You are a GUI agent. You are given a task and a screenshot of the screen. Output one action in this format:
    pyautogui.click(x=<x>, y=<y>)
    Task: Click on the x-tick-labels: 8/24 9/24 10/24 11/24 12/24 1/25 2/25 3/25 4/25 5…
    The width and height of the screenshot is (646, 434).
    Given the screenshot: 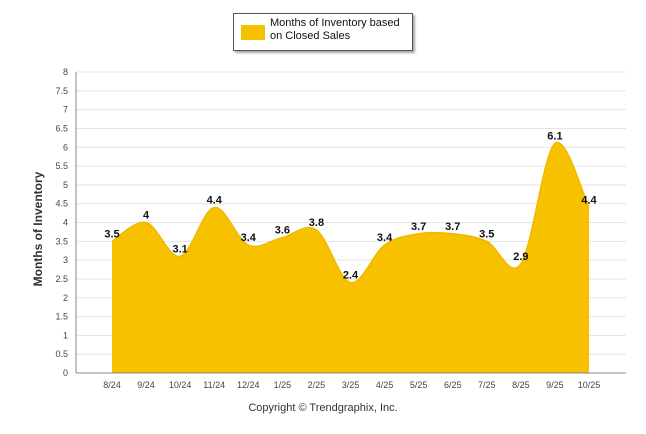 What is the action you would take?
    pyautogui.click(x=351, y=385)
    